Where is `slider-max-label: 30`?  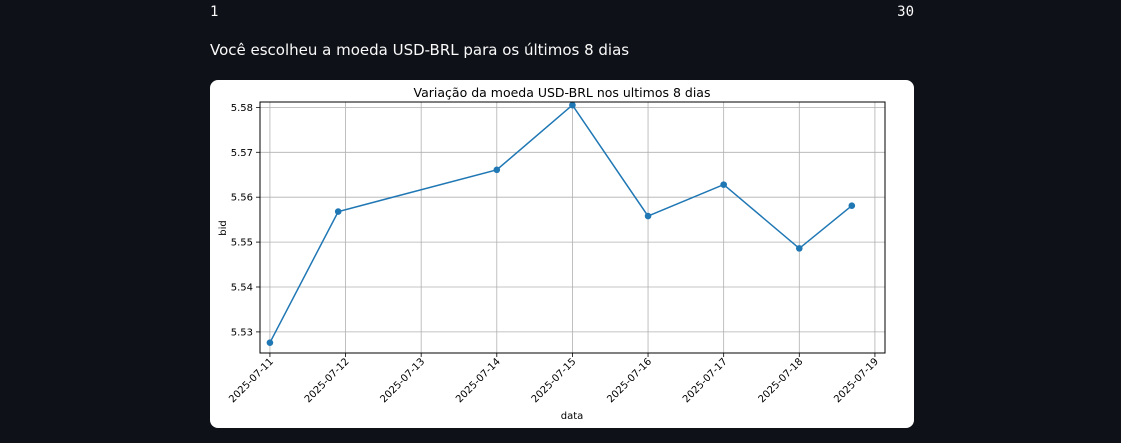
slider-max-label: 30 is located at coordinates (905, 12).